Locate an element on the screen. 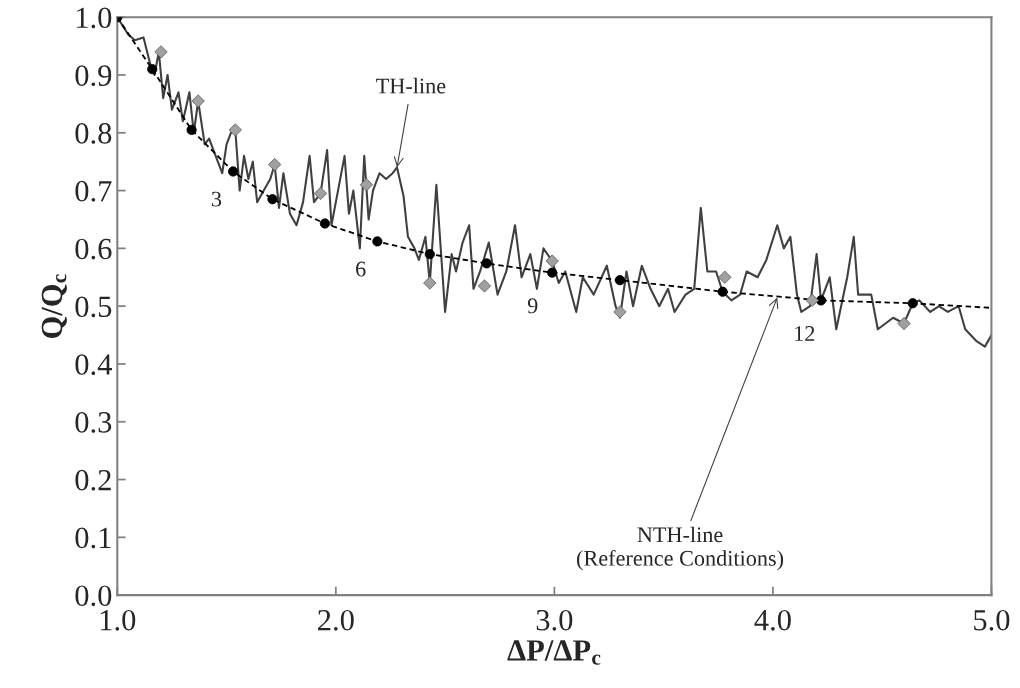  annotation: 9 is located at coordinates (532, 306).